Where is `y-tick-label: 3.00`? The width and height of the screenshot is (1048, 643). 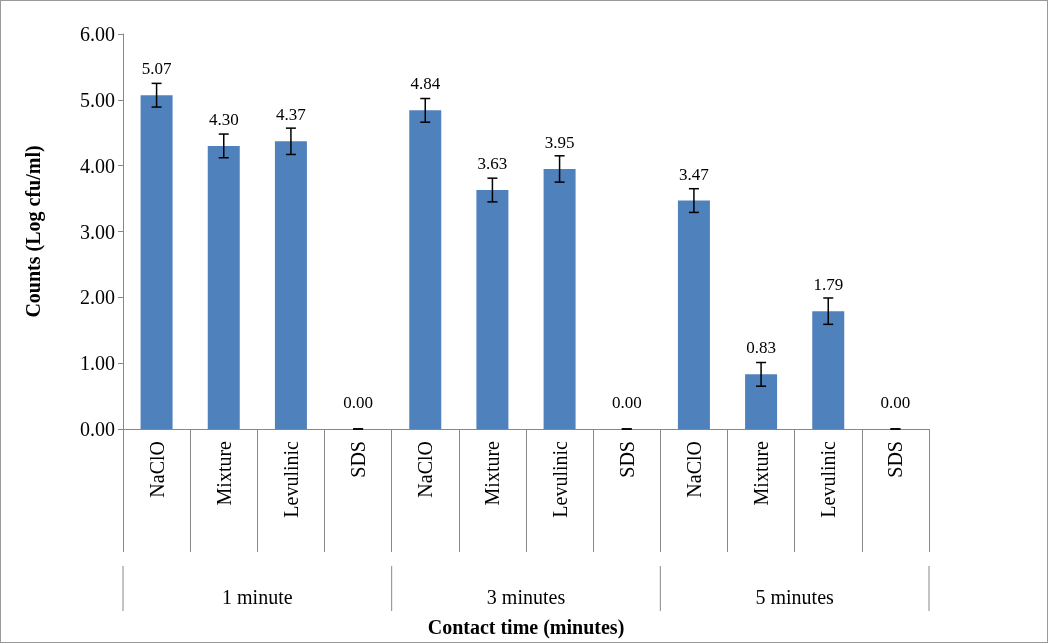 y-tick-label: 3.00 is located at coordinates (97, 231).